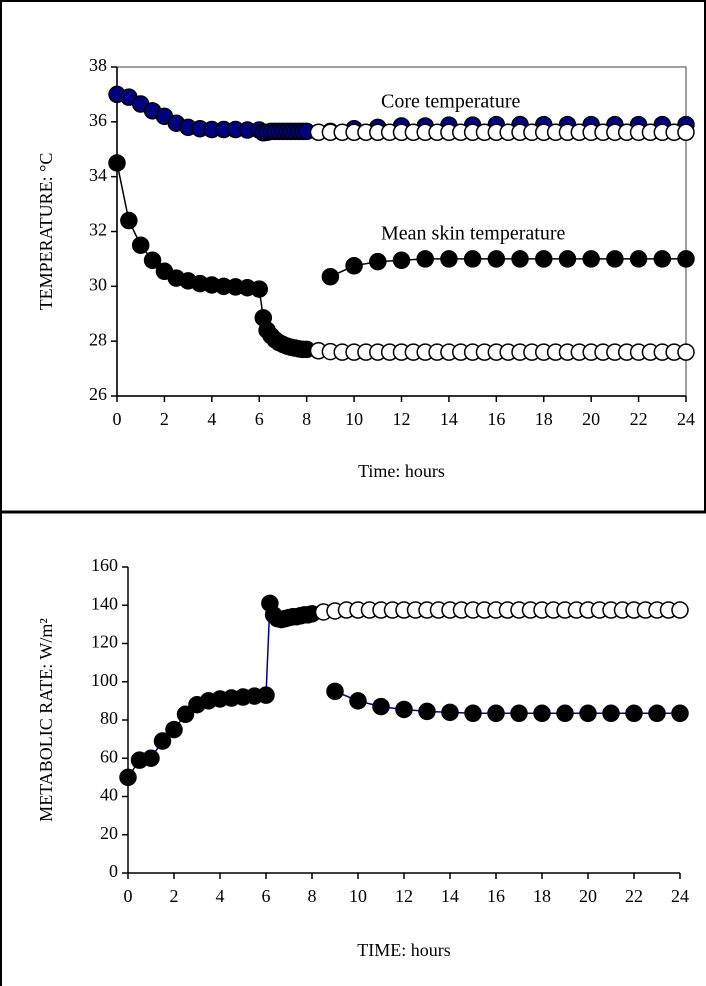  Describe the element at coordinates (401, 471) in the screenshot. I see `x-axis-label: Time: hours` at that location.